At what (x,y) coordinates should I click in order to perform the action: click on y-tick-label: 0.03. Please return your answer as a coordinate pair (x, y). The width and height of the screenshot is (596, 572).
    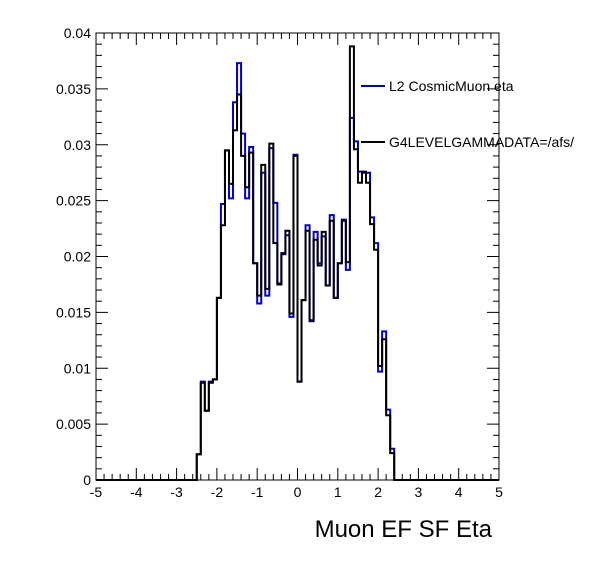
    Looking at the image, I should click on (77, 145).